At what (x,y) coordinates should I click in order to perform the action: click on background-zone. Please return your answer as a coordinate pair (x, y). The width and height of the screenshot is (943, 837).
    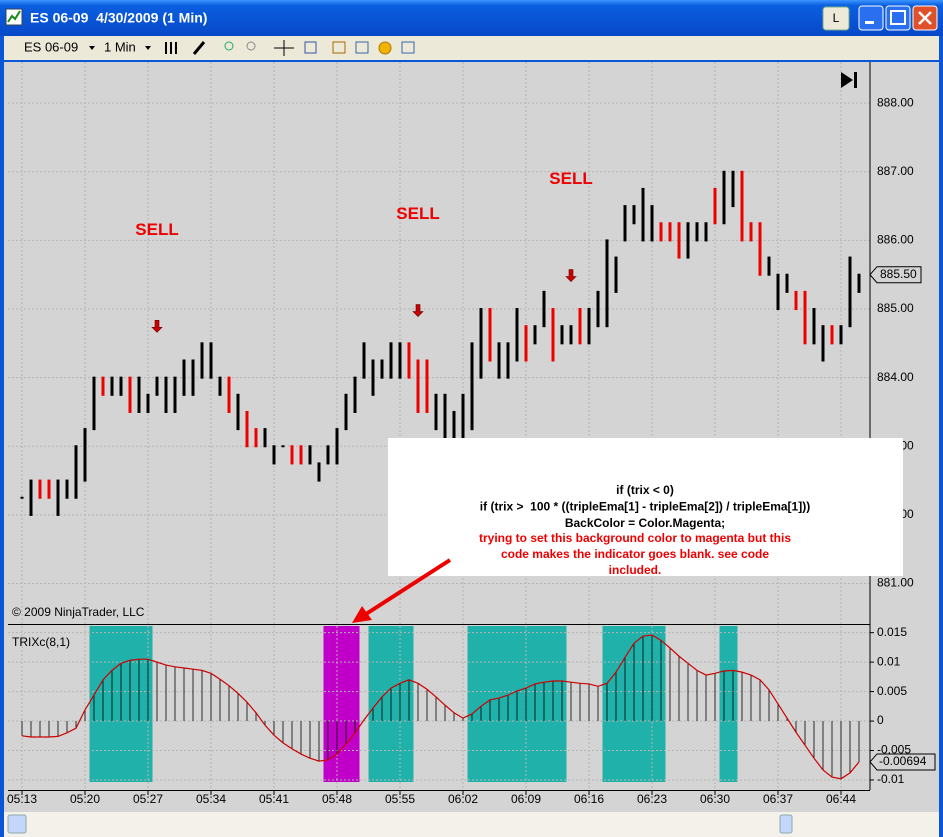
    Looking at the image, I should click on (728, 704).